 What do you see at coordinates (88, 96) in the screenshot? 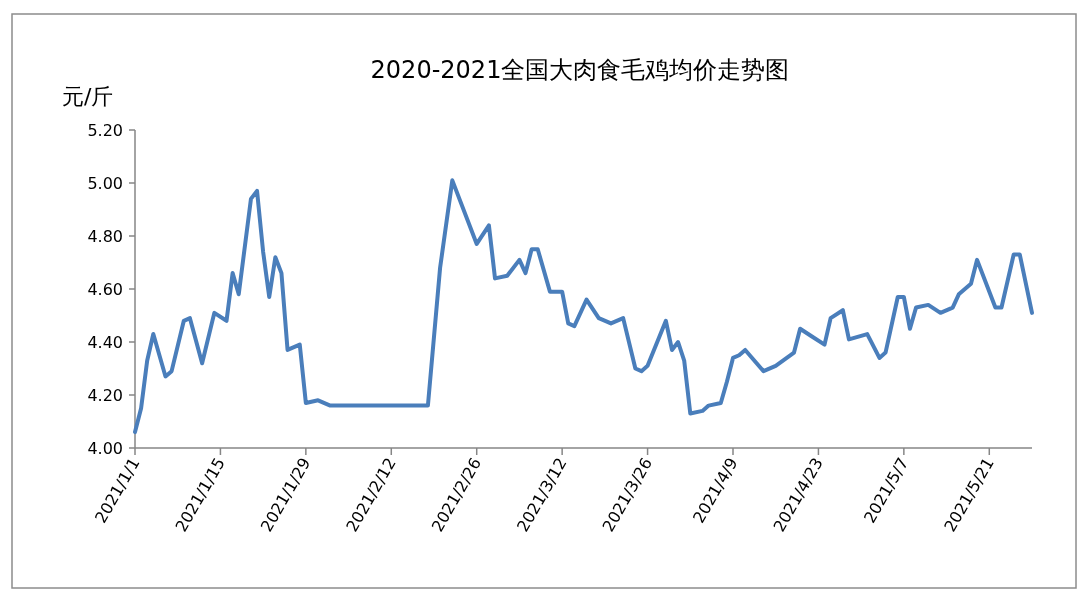
I see `y-axis-title: 元/斤` at bounding box center [88, 96].